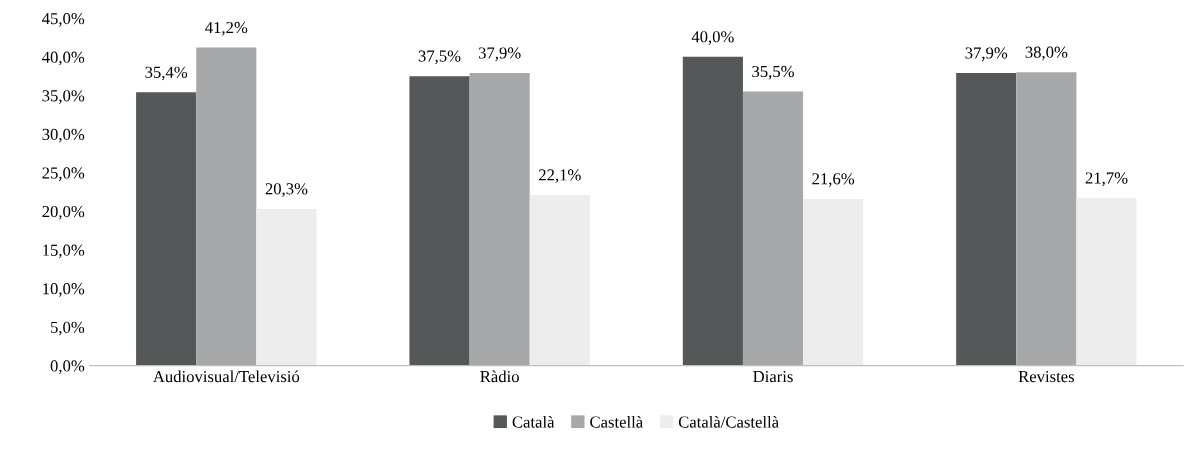 Image resolution: width=1195 pixels, height=457 pixels. I want to click on data-label: 20,3%, so click(286, 190).